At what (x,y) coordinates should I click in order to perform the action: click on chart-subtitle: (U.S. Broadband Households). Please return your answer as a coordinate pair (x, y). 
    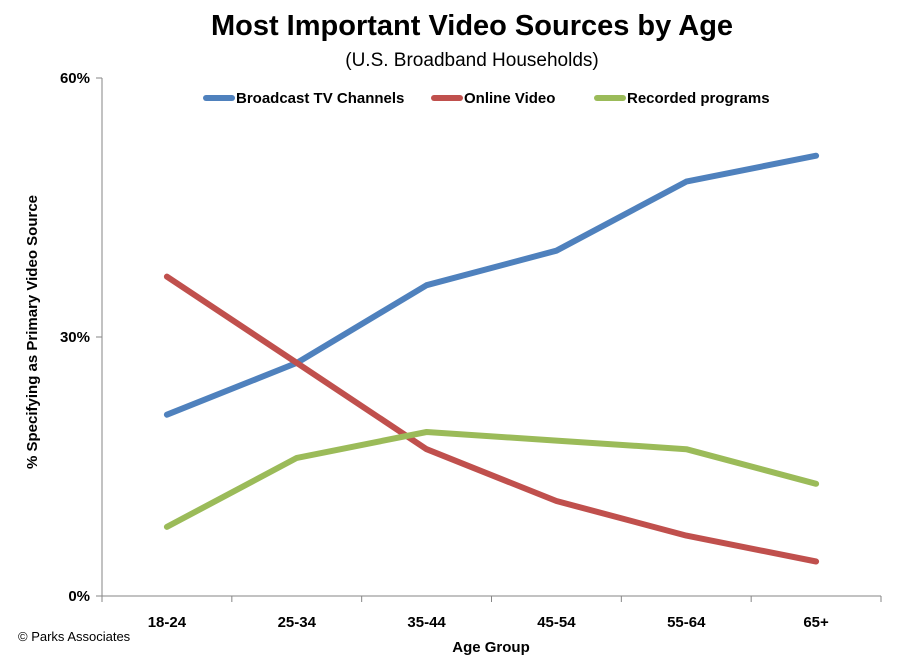
    Looking at the image, I should click on (471, 60).